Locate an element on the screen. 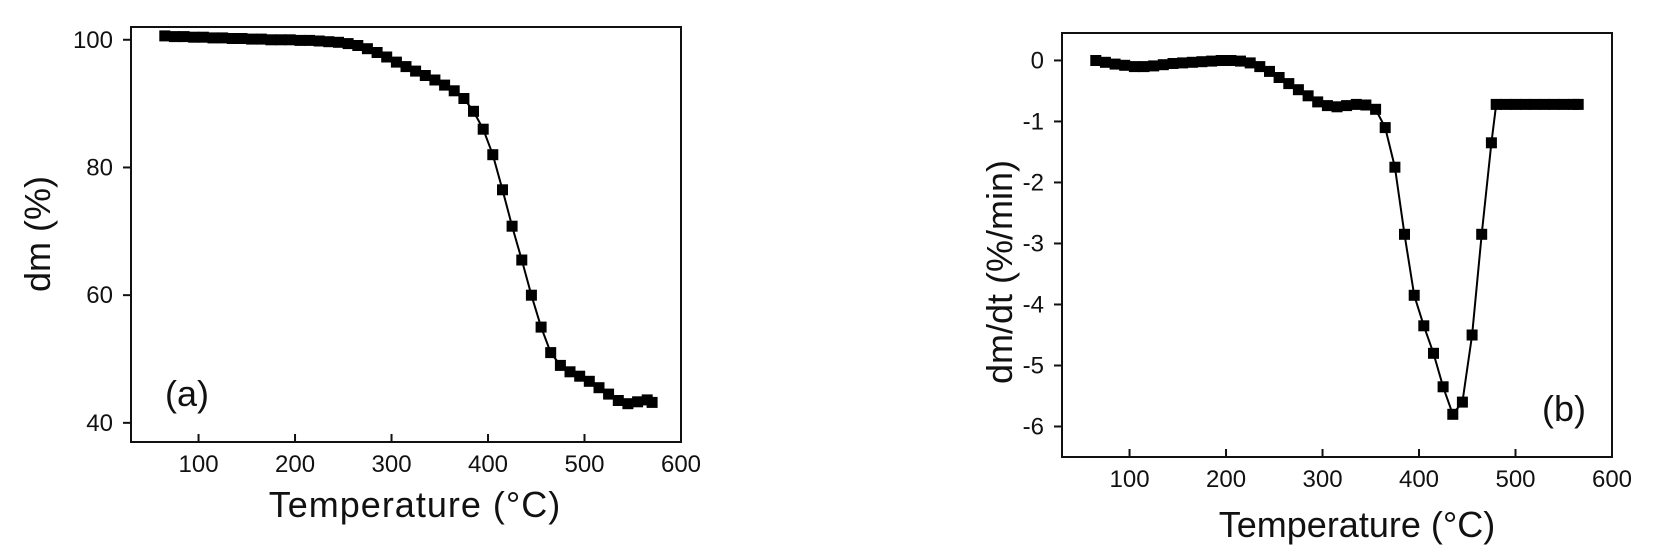 This screenshot has height=557, width=1665. x-axis-title-a: Temperature (°C) is located at coordinates (415, 504).